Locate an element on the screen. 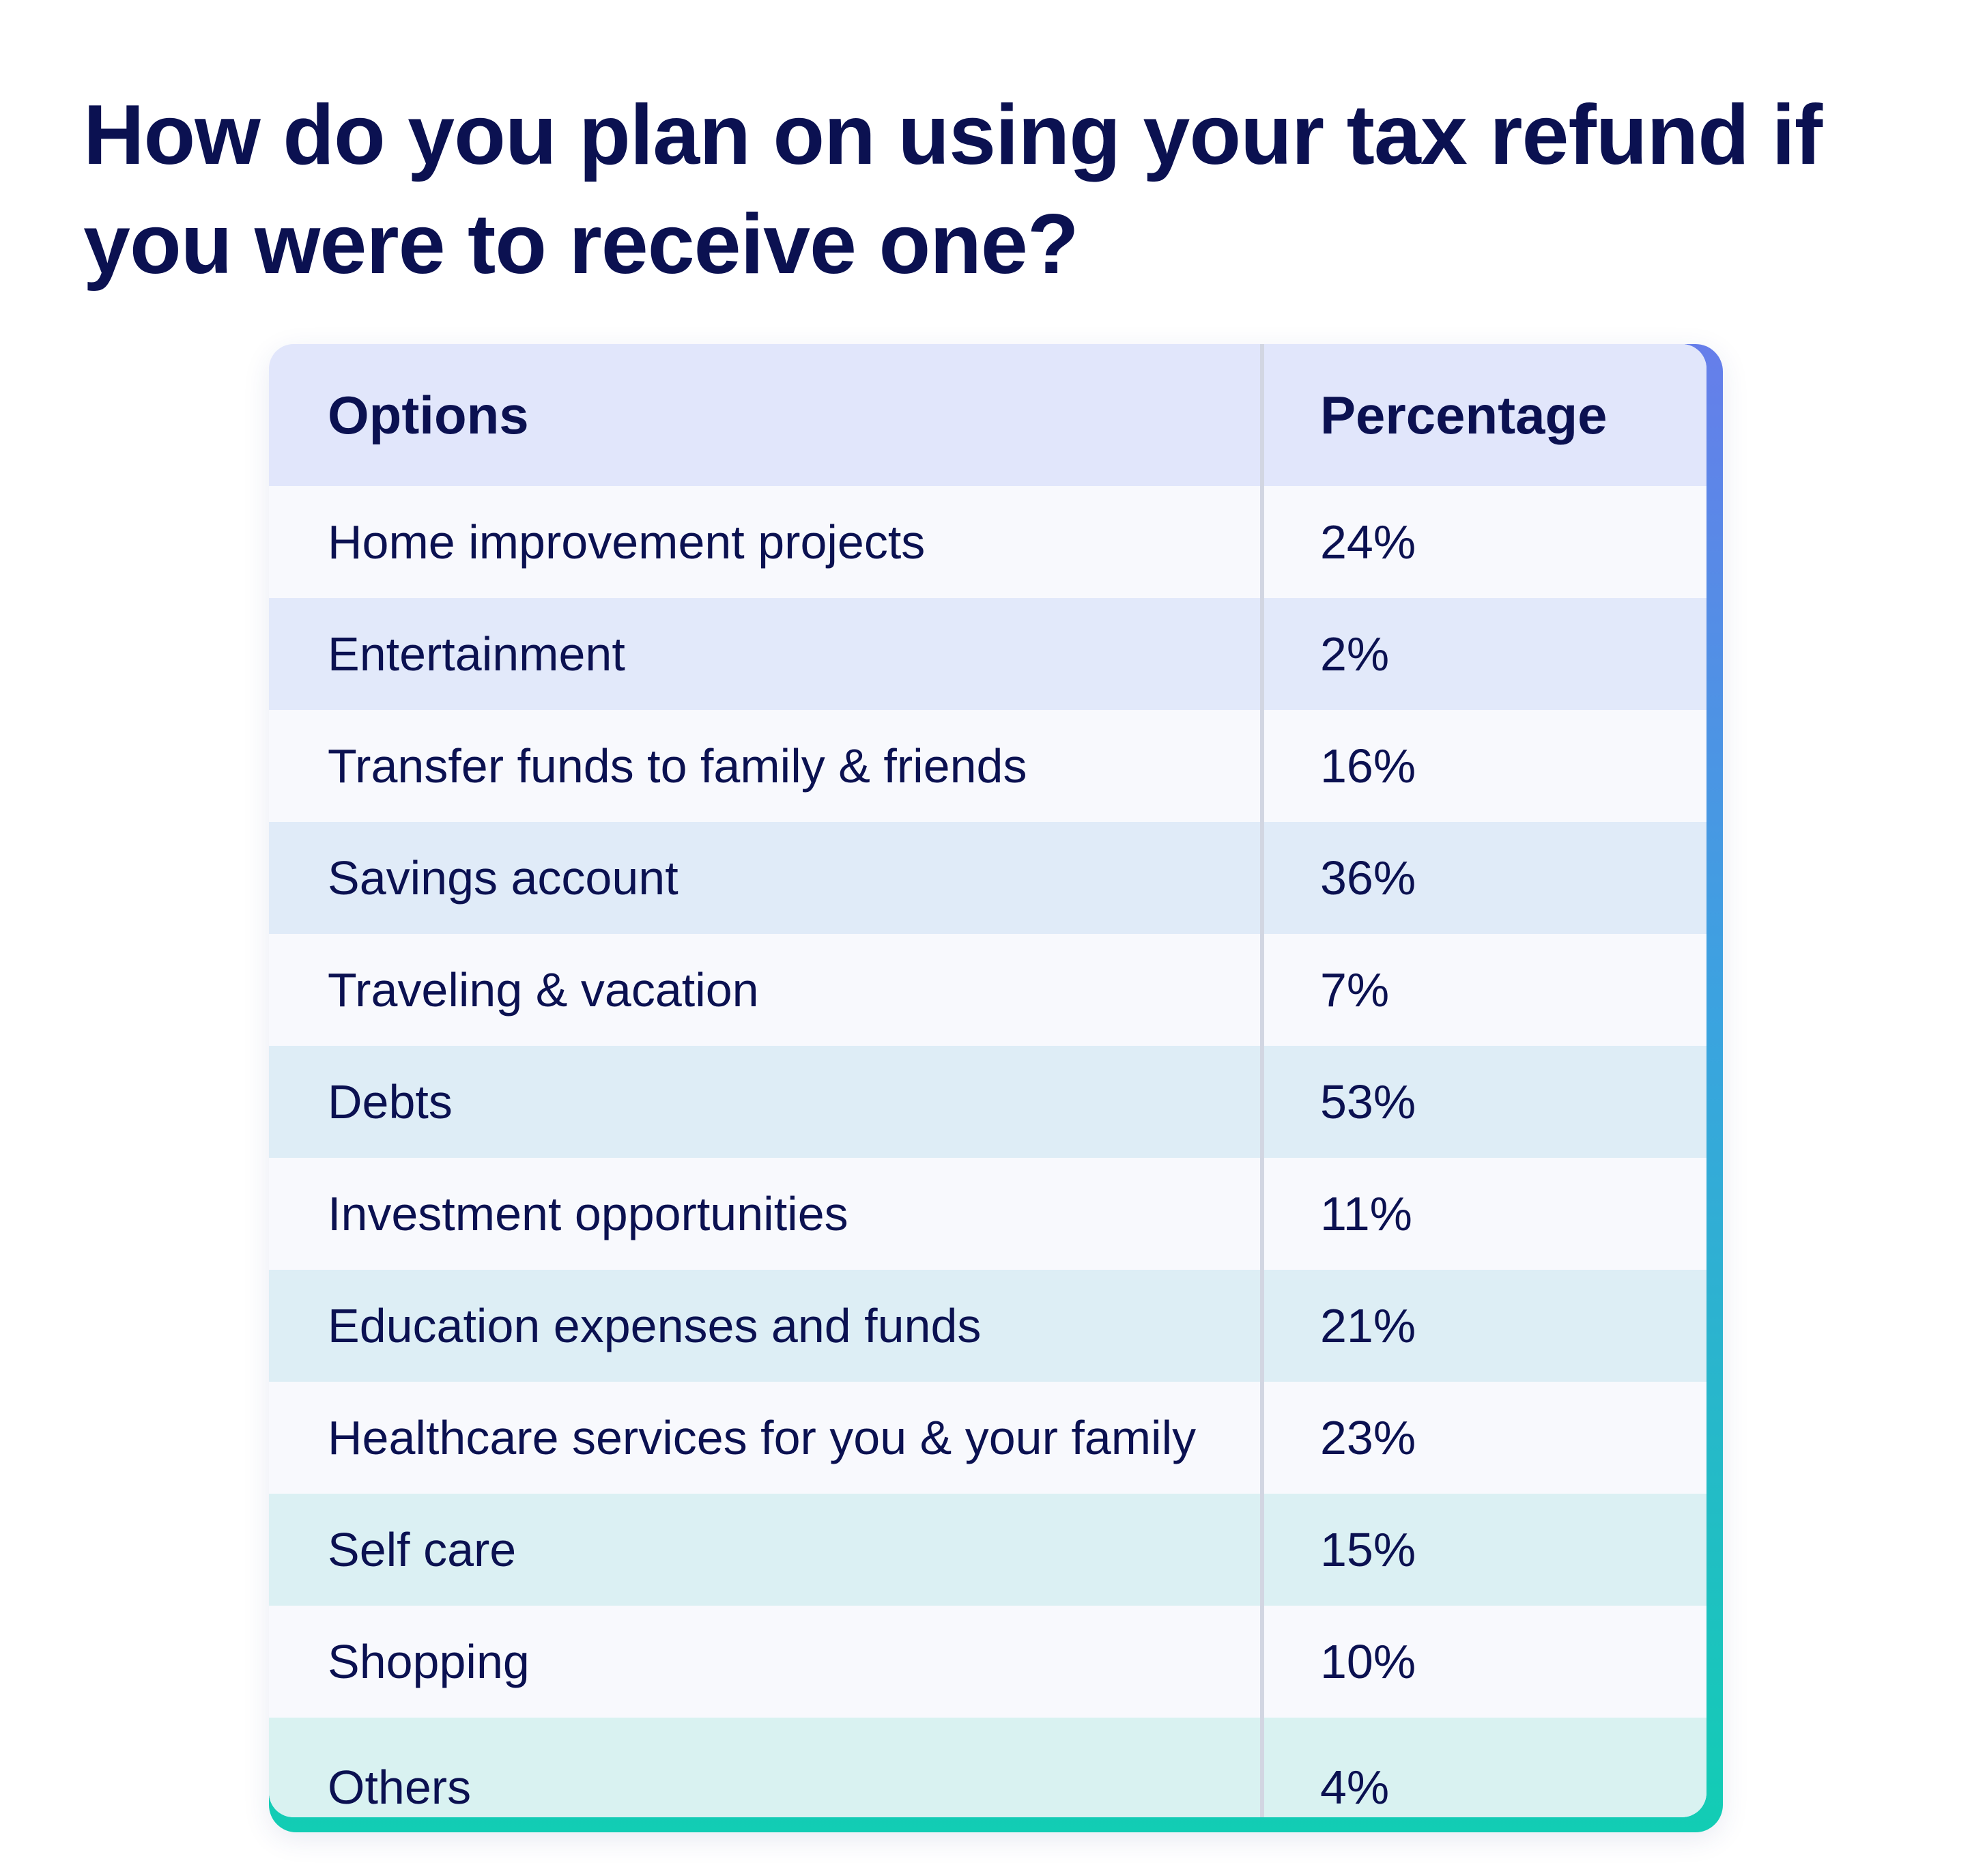 The image size is (1985, 1876). option-label: Transfer funds to family & friends is located at coordinates (677, 766).